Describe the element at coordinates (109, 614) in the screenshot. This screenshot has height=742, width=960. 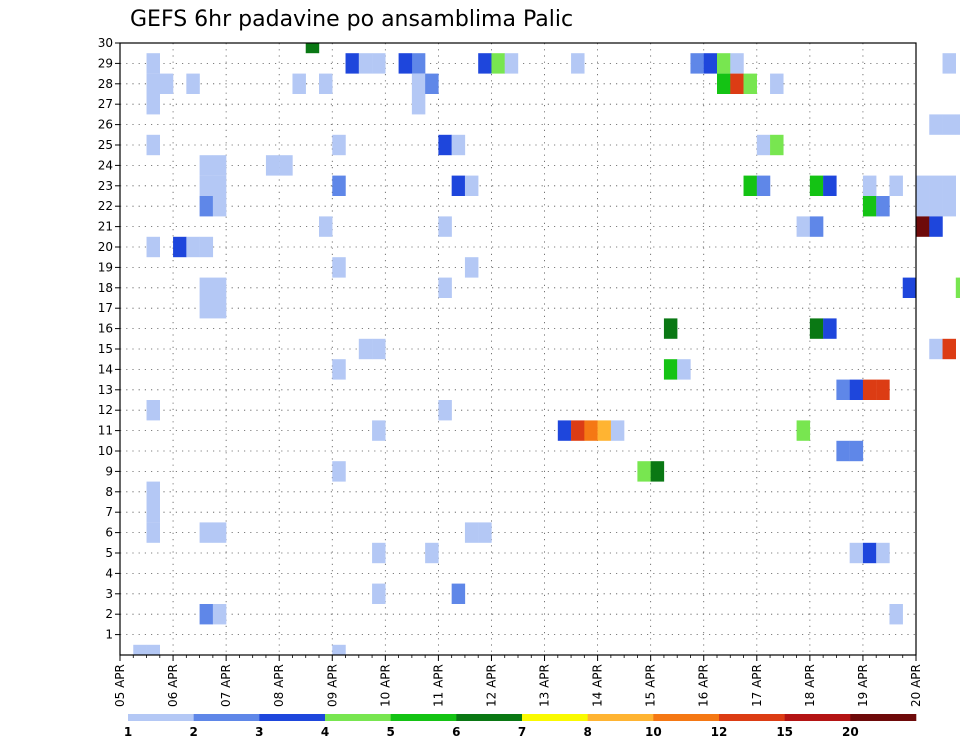
I see `y-tick-label: 2` at that location.